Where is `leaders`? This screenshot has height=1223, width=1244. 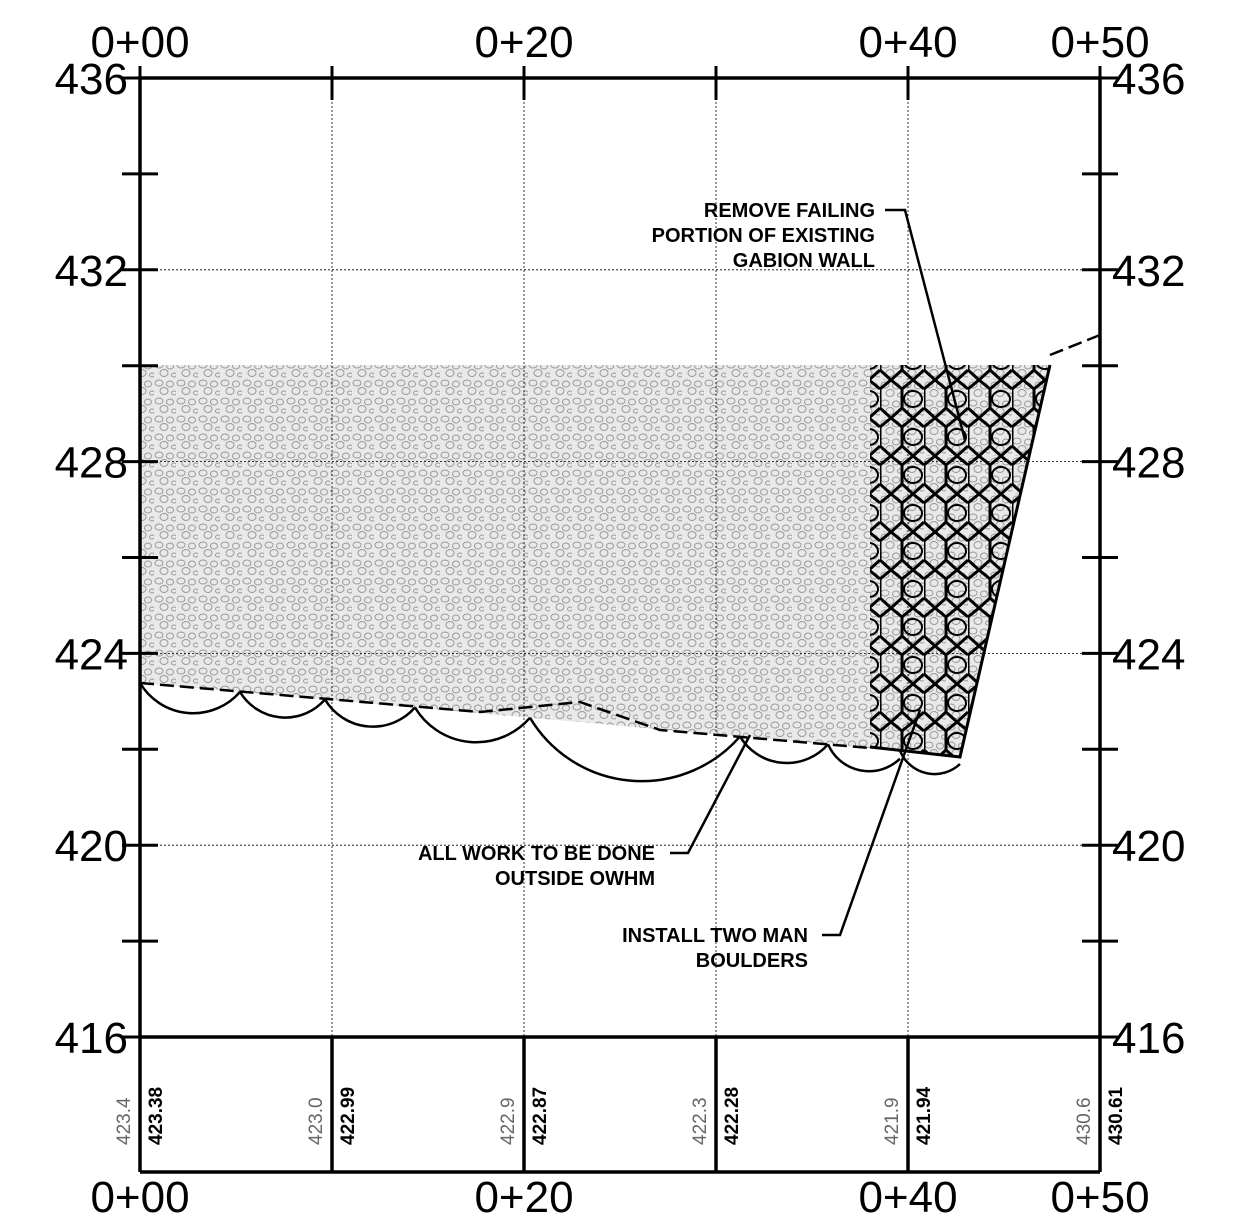 leaders is located at coordinates (818, 572).